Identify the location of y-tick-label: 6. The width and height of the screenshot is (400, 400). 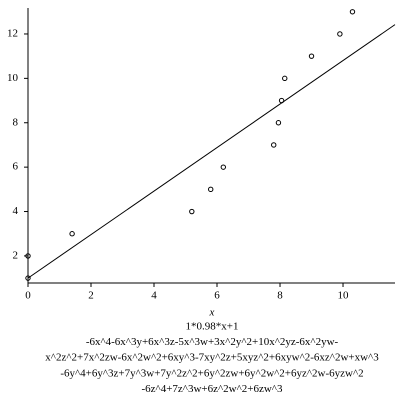
(16, 167).